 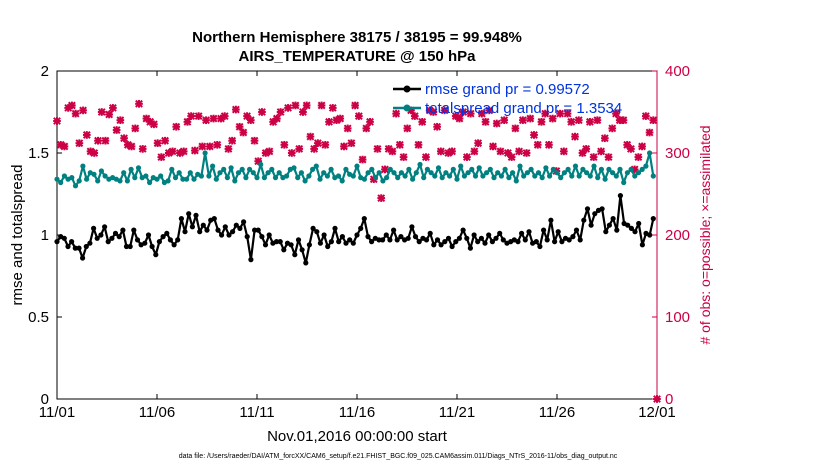 What do you see at coordinates (358, 56) in the screenshot?
I see `chart-subtitle: AIRS_TEMPERATURE @ 150 hPa` at bounding box center [358, 56].